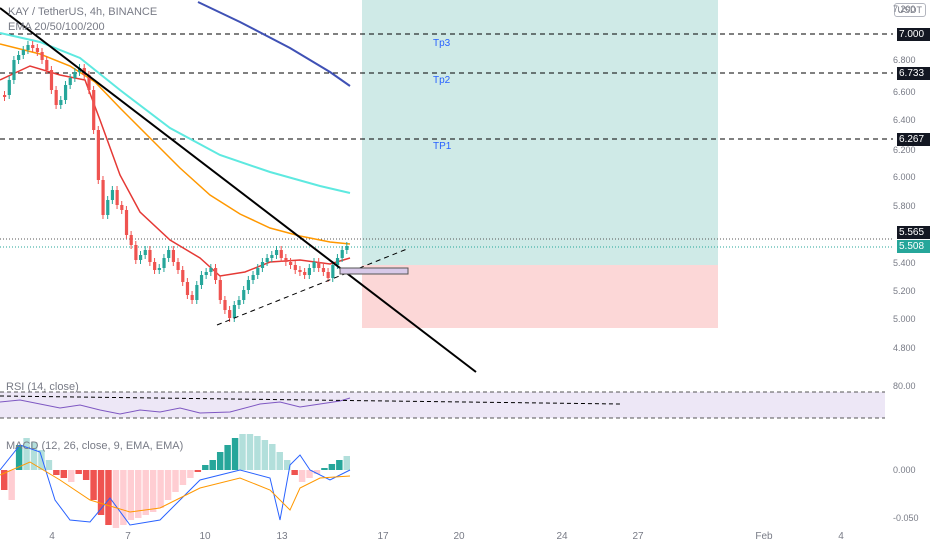  What do you see at coordinates (909, 10) in the screenshot?
I see `currency-selector: USDT` at bounding box center [909, 10].